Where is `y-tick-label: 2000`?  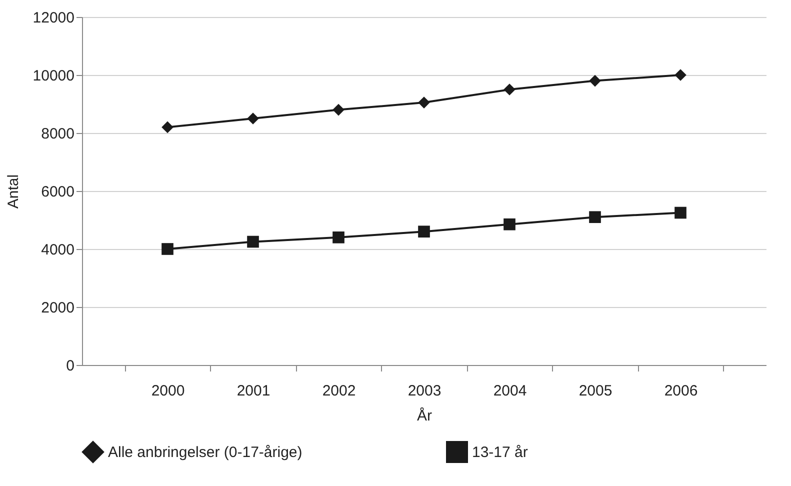
y-tick-label: 2000 is located at coordinates (57, 308).